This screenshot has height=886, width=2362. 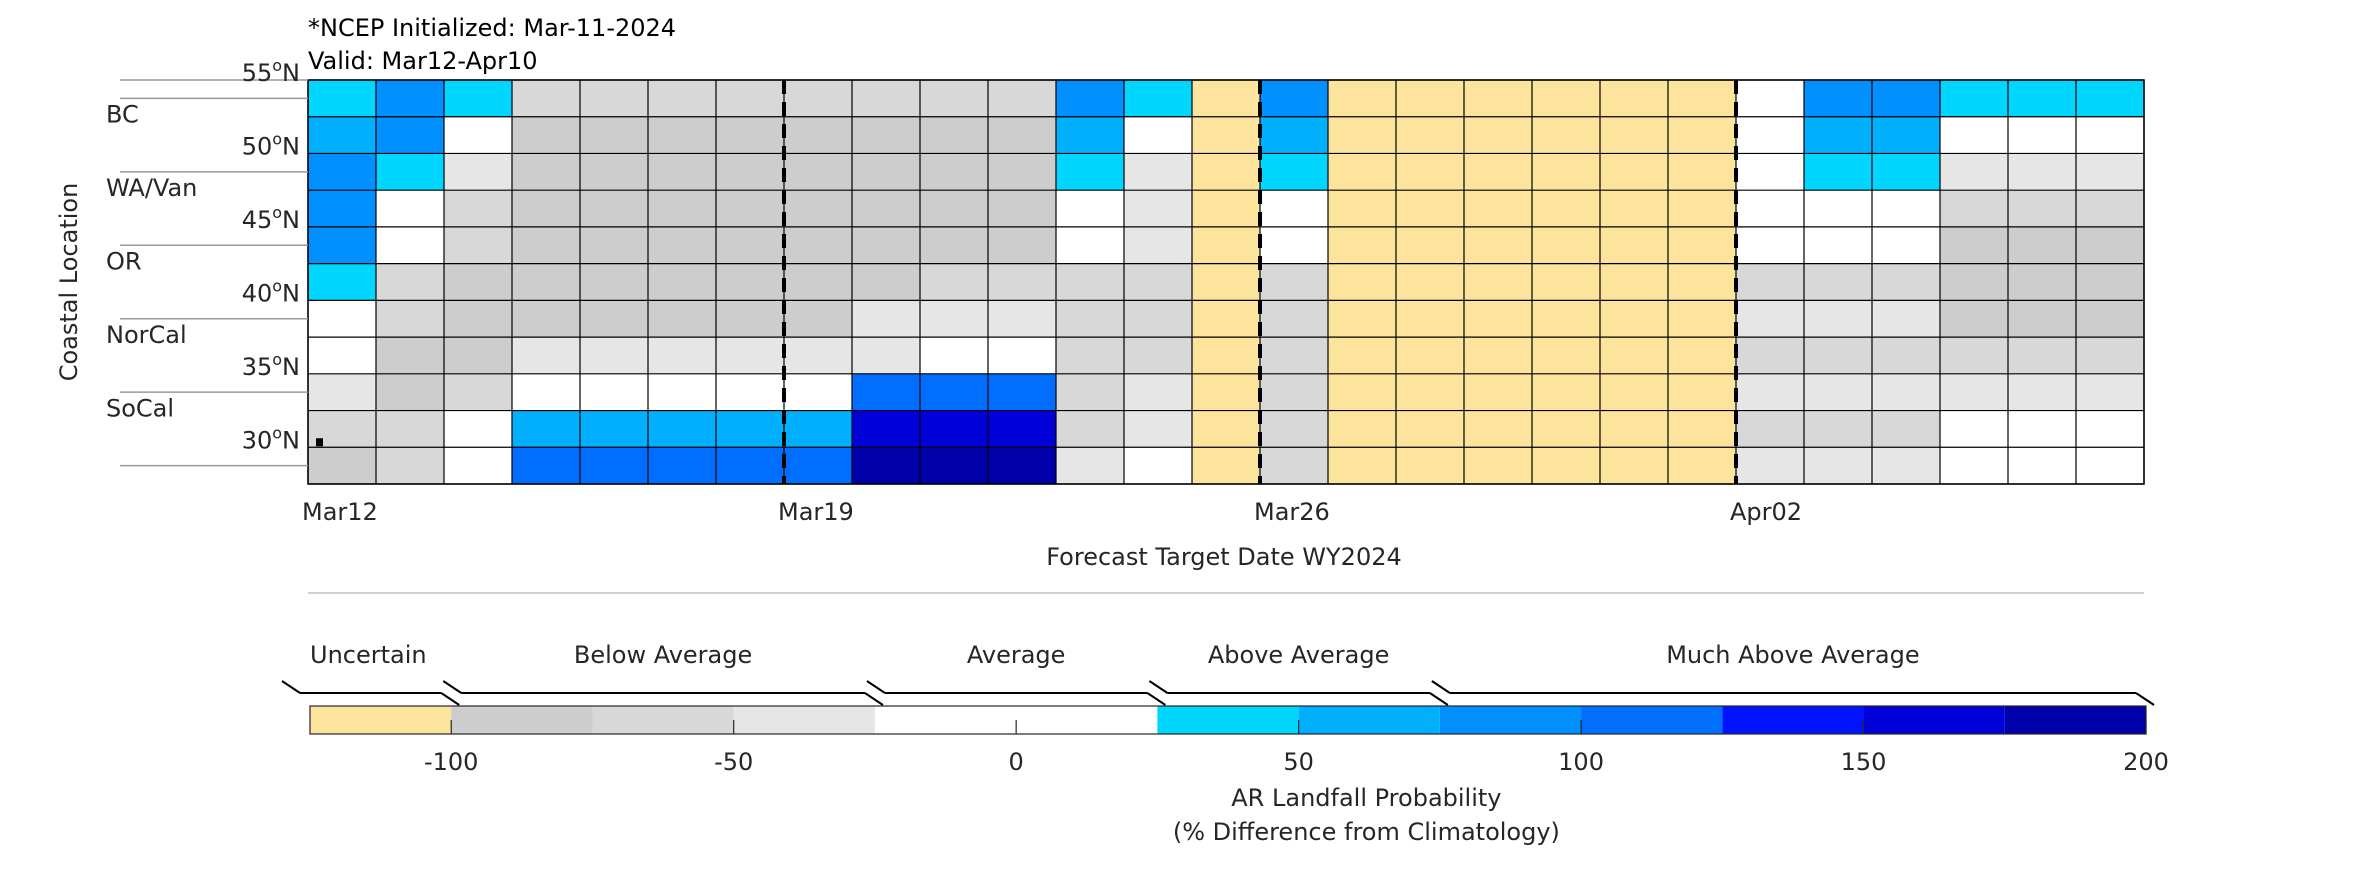 I want to click on colorbar-tick-label: -100, so click(x=451, y=762).